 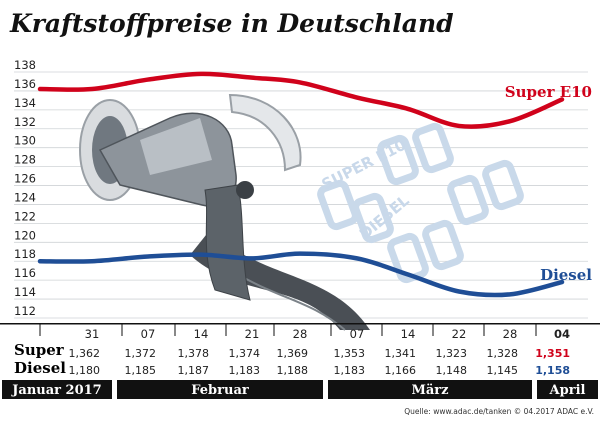 I want to click on month-bands: Januar 2017 Februar März April, so click(x=300, y=389).